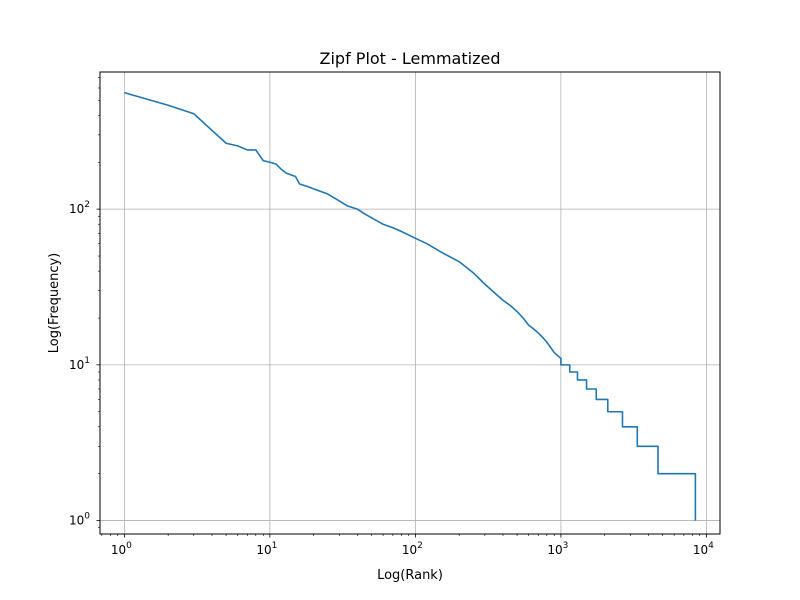 This screenshot has height=600, width=800. Describe the element at coordinates (410, 575) in the screenshot. I see `x-axis-label: Log(Rank)` at that location.